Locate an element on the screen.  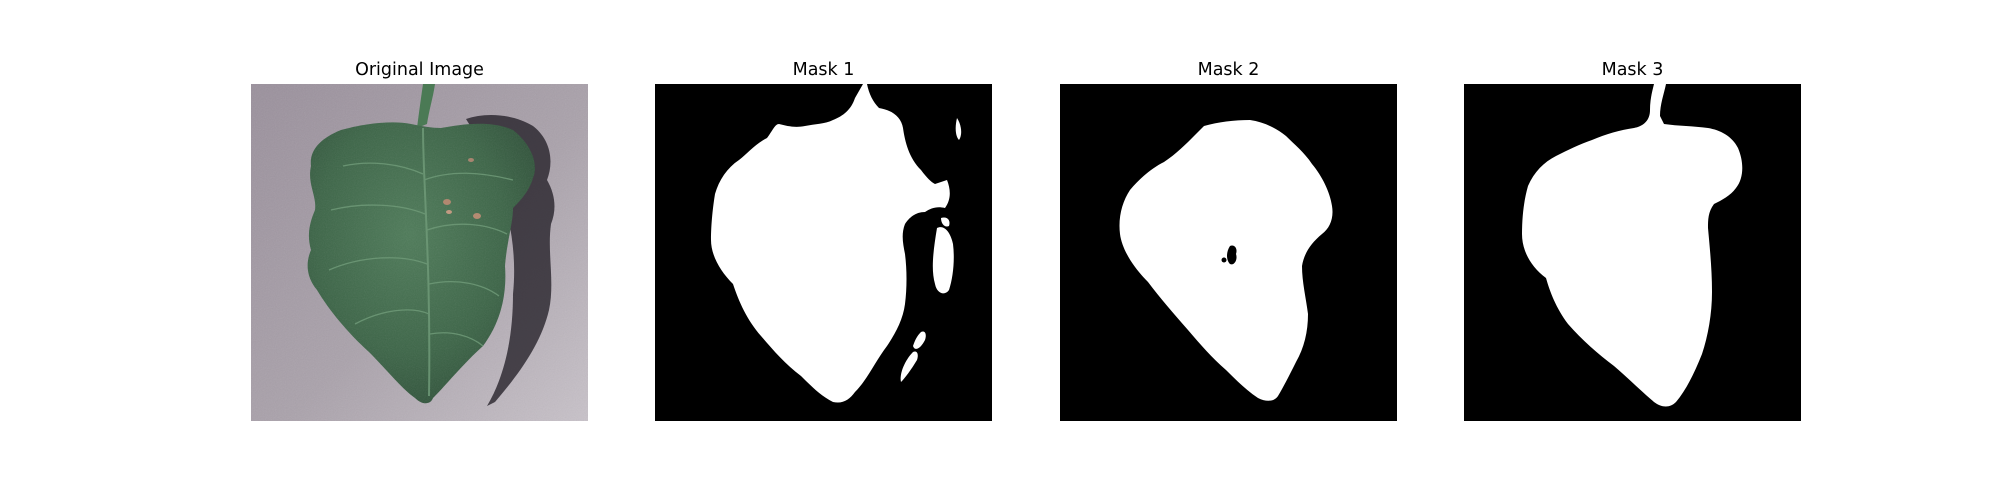
mask-3-image is located at coordinates (1632, 252).